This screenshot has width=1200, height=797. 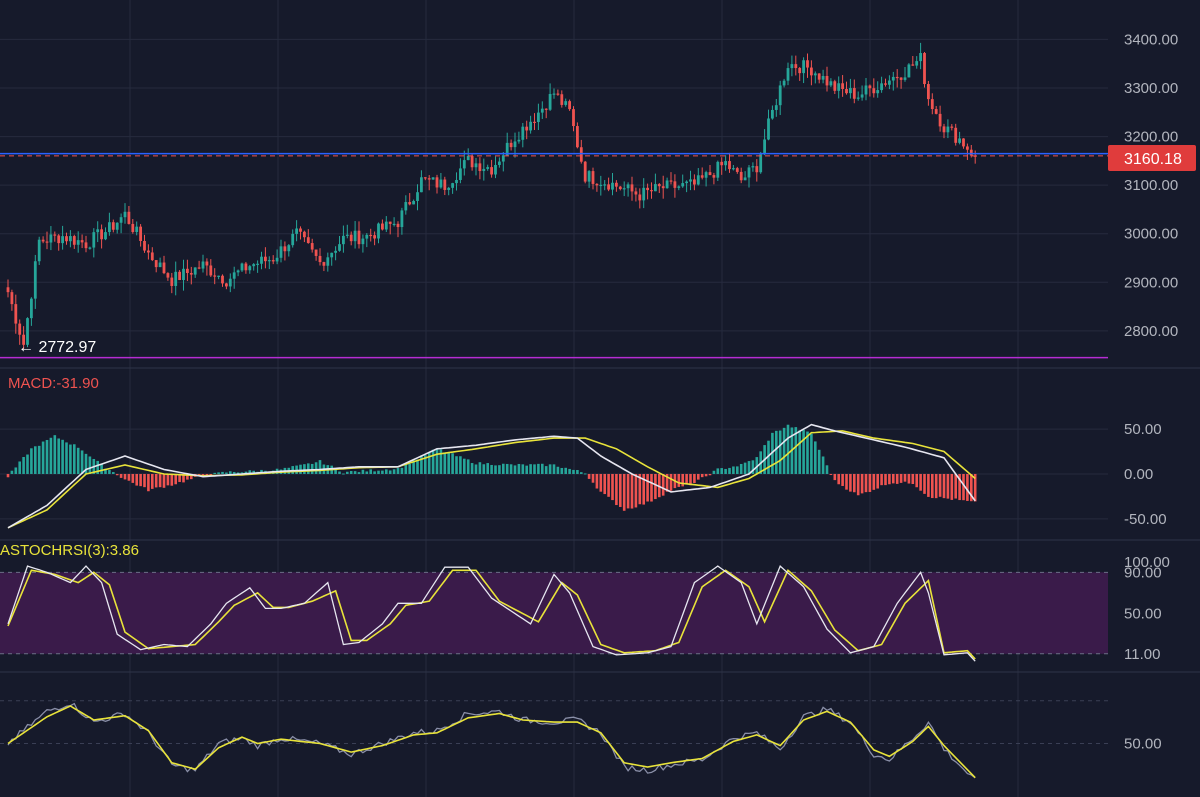 What do you see at coordinates (1143, 429) in the screenshot?
I see `macd-tick-label: 50.00` at bounding box center [1143, 429].